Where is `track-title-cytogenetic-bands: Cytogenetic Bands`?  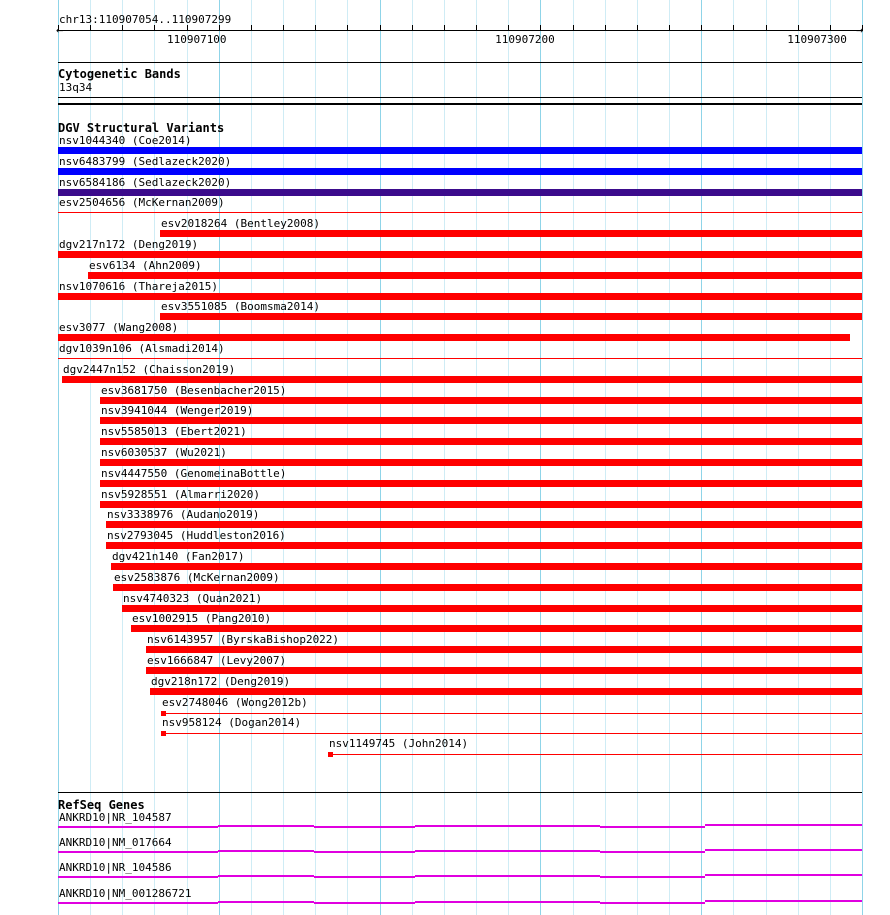 track-title-cytogenetic-bands: Cytogenetic Bands is located at coordinates (119, 74).